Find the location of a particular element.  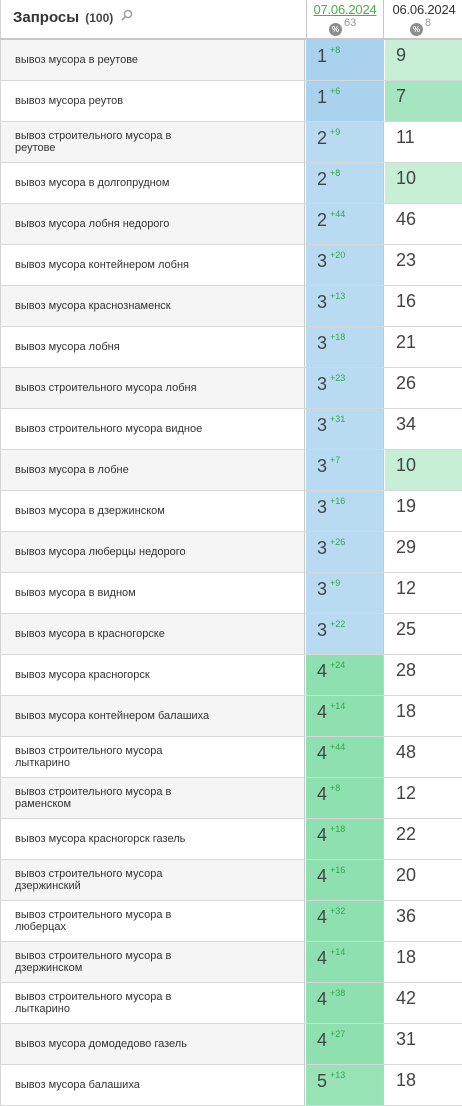

position-cell-date1: 4 +16 is located at coordinates (345, 880).